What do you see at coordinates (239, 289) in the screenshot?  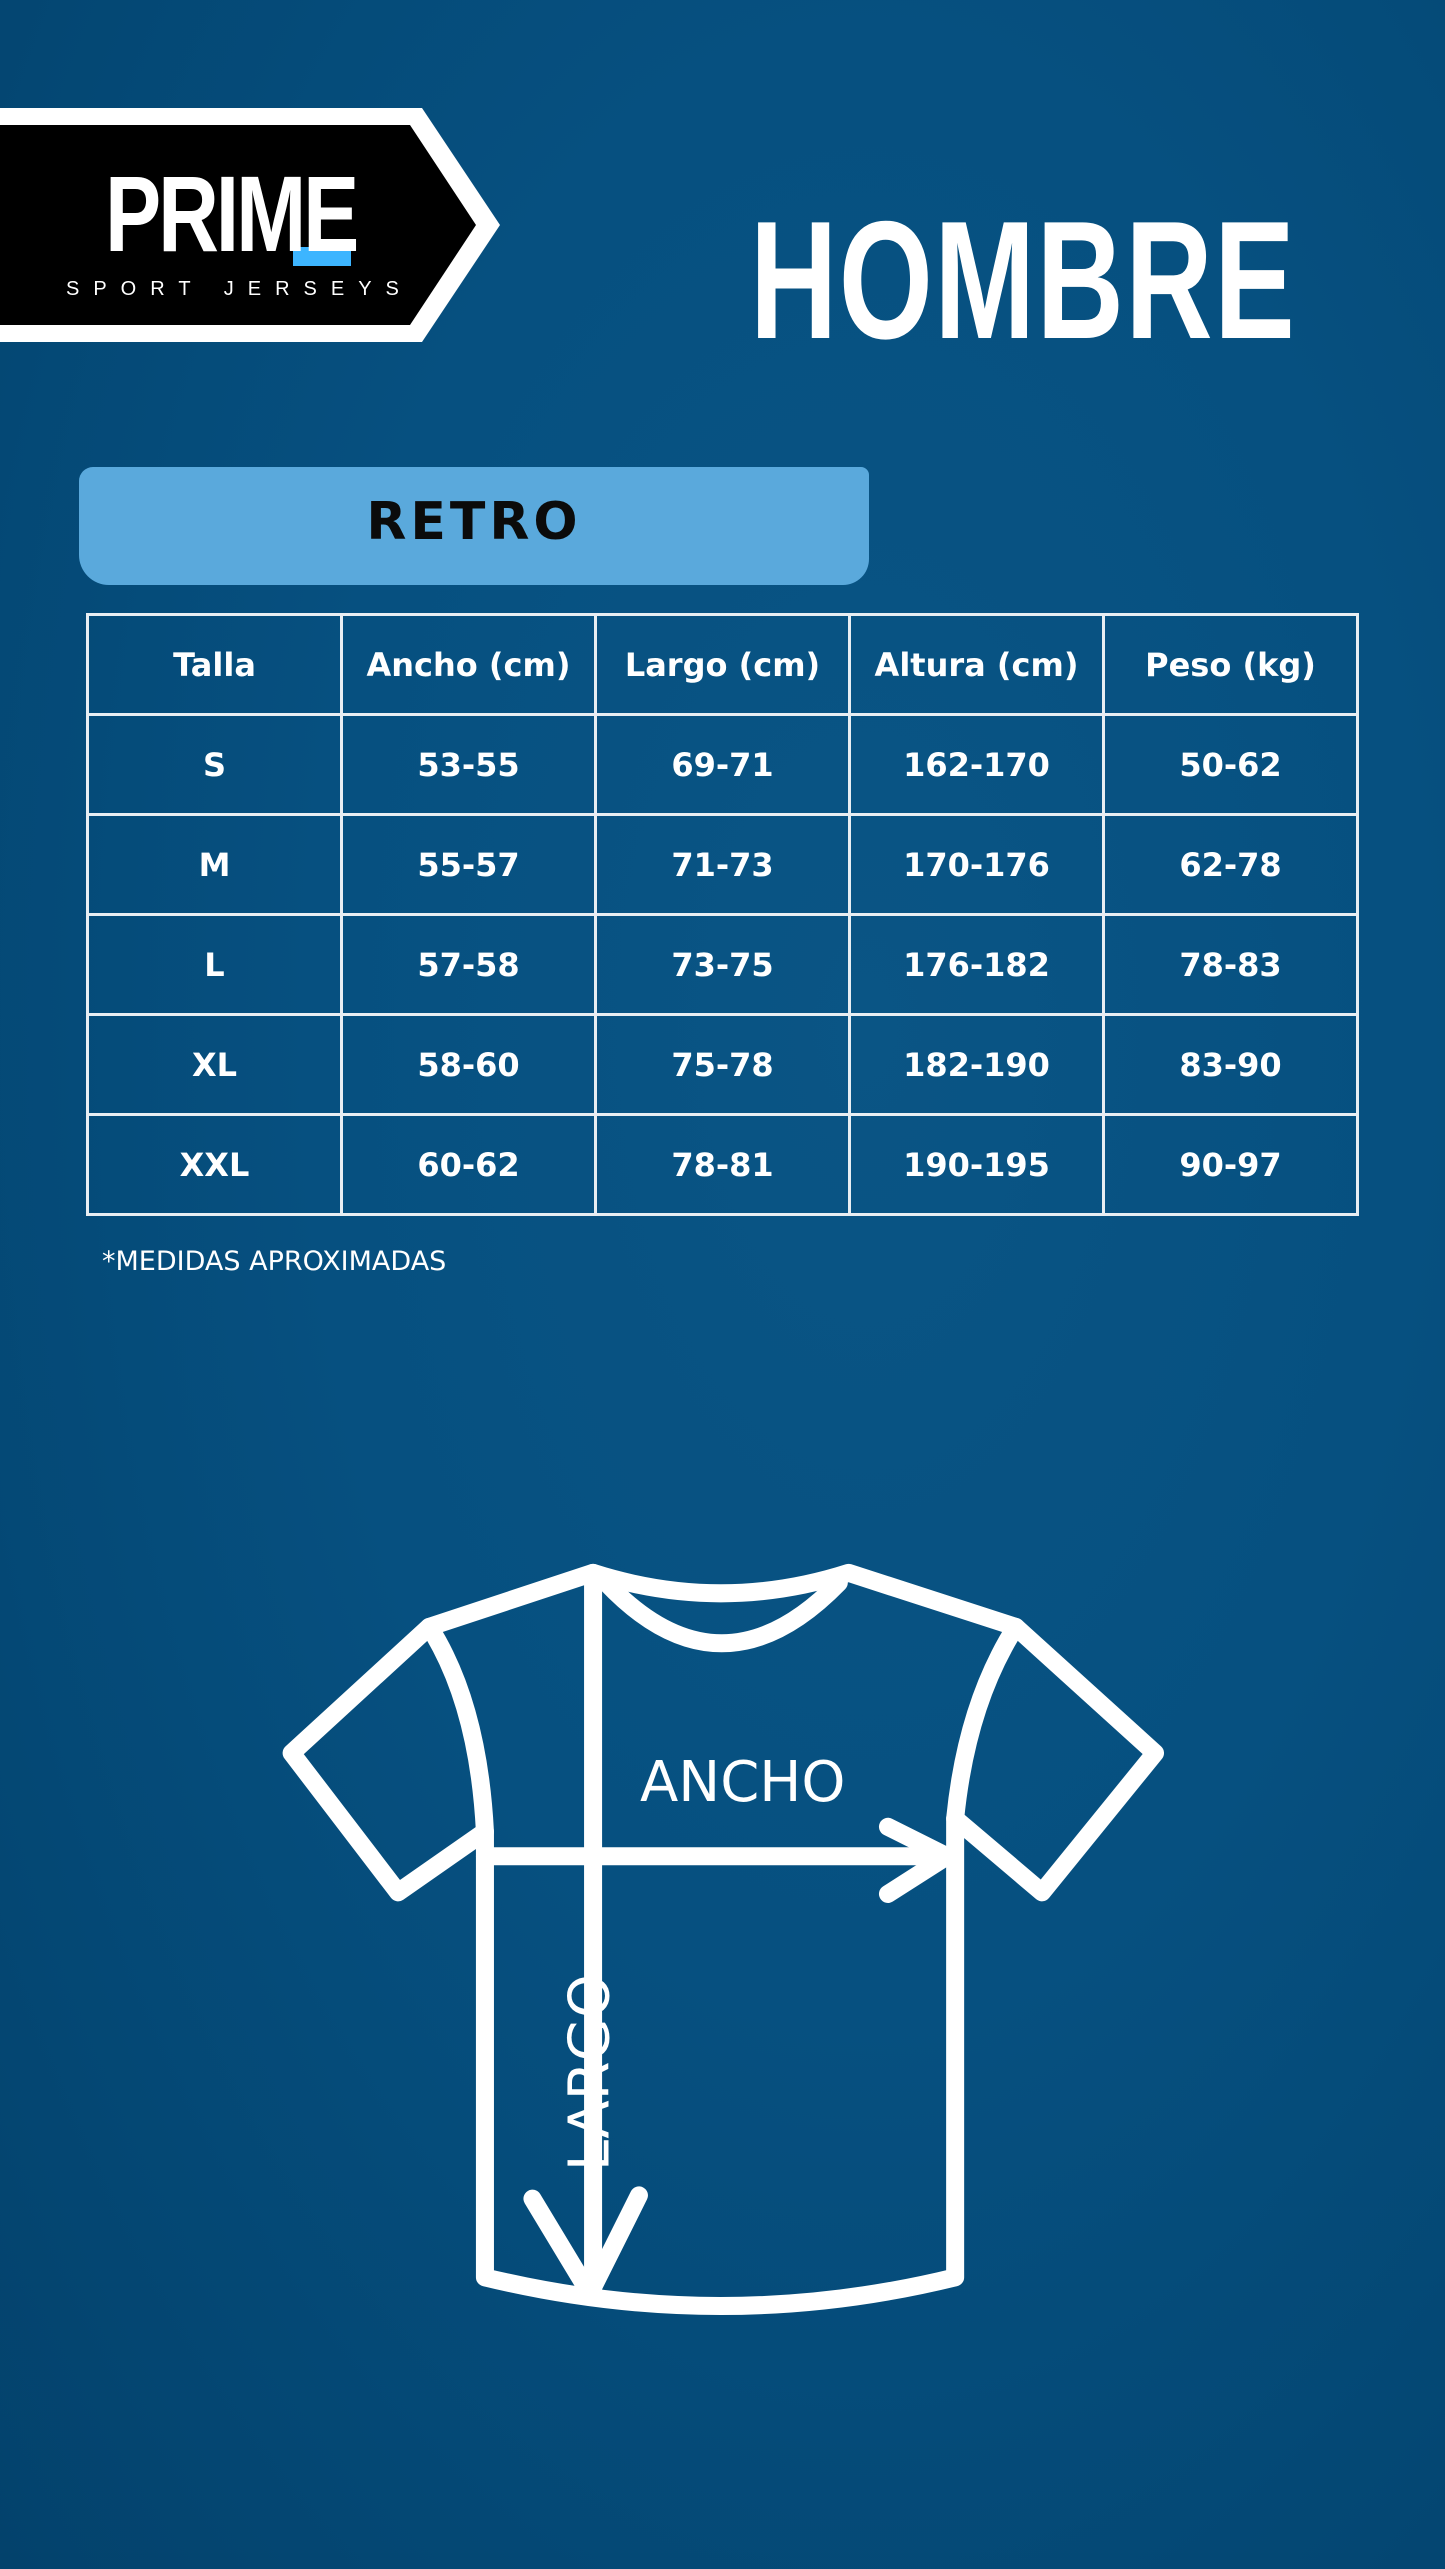 I see `logo-tagline: SPORT JERSEYS` at bounding box center [239, 289].